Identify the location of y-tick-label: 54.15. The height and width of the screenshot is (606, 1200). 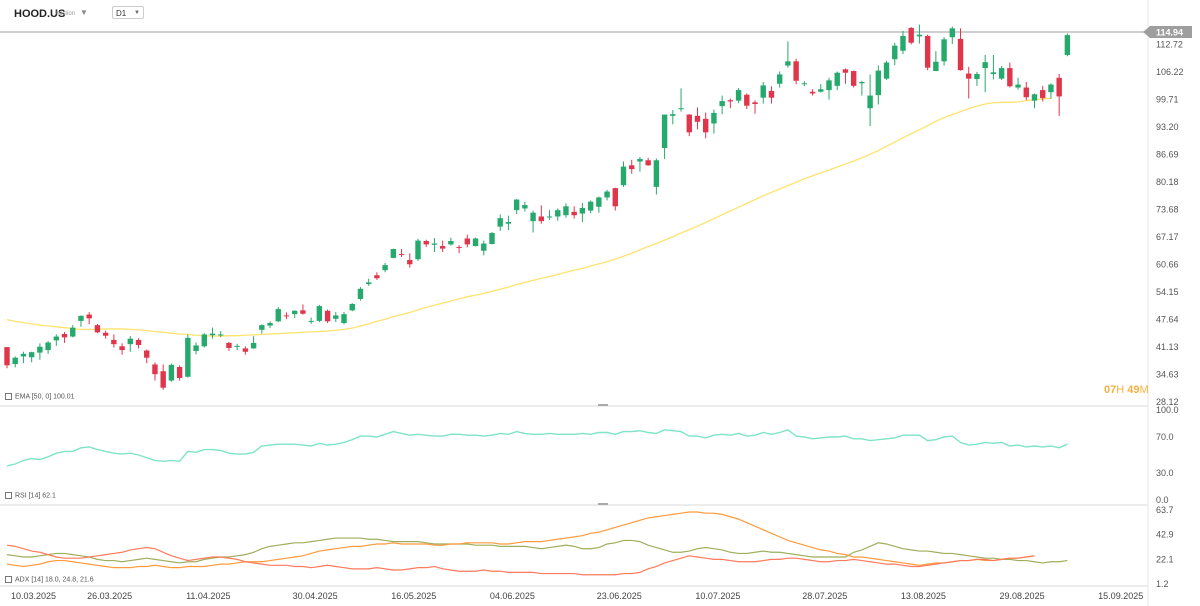
(1167, 292).